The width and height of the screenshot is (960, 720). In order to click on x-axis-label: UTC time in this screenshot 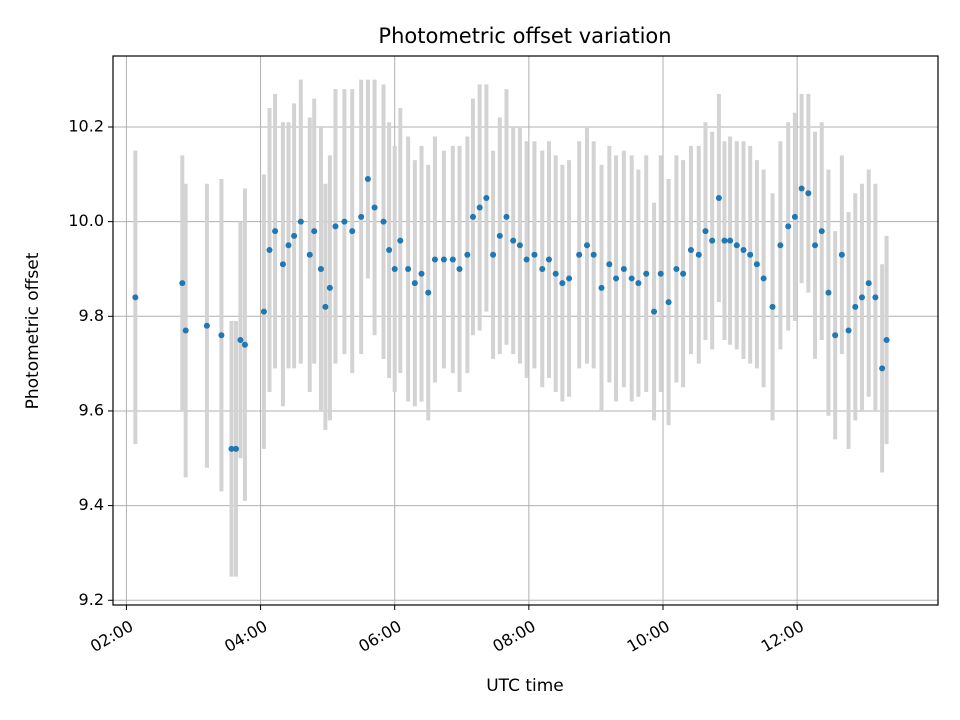, I will do `click(525, 686)`.